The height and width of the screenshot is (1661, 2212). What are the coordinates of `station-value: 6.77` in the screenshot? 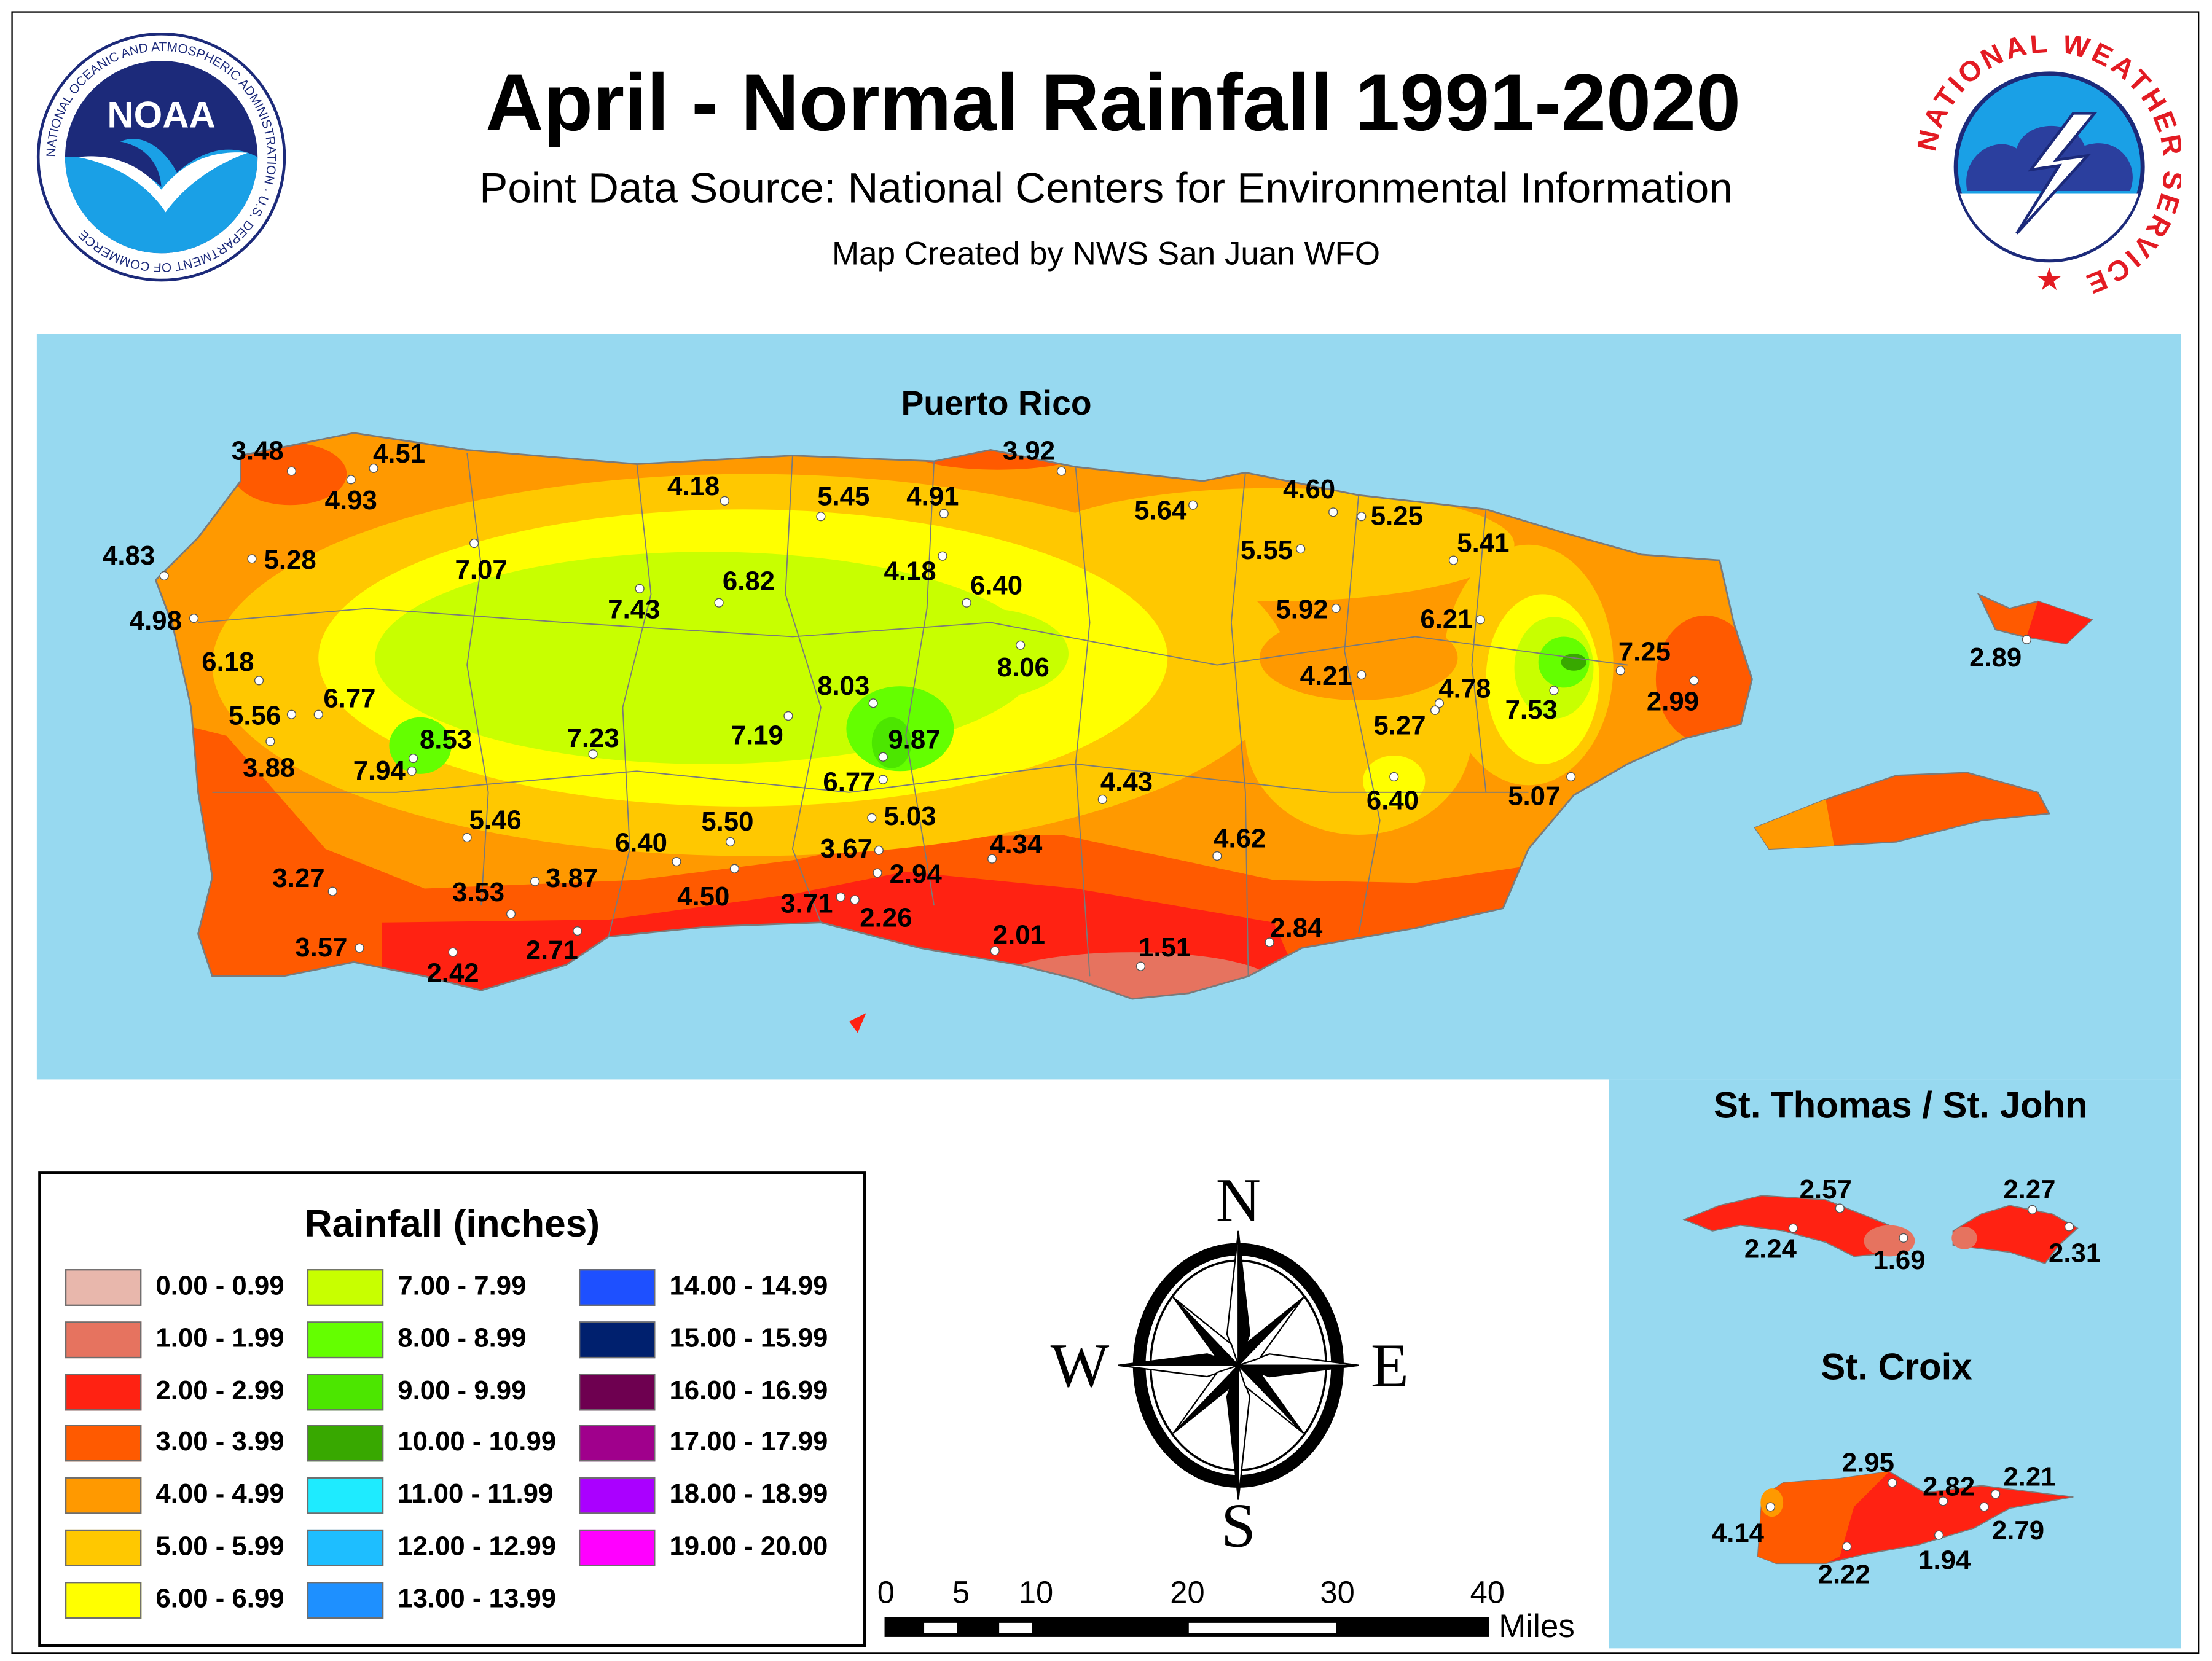 It's located at (349, 699).